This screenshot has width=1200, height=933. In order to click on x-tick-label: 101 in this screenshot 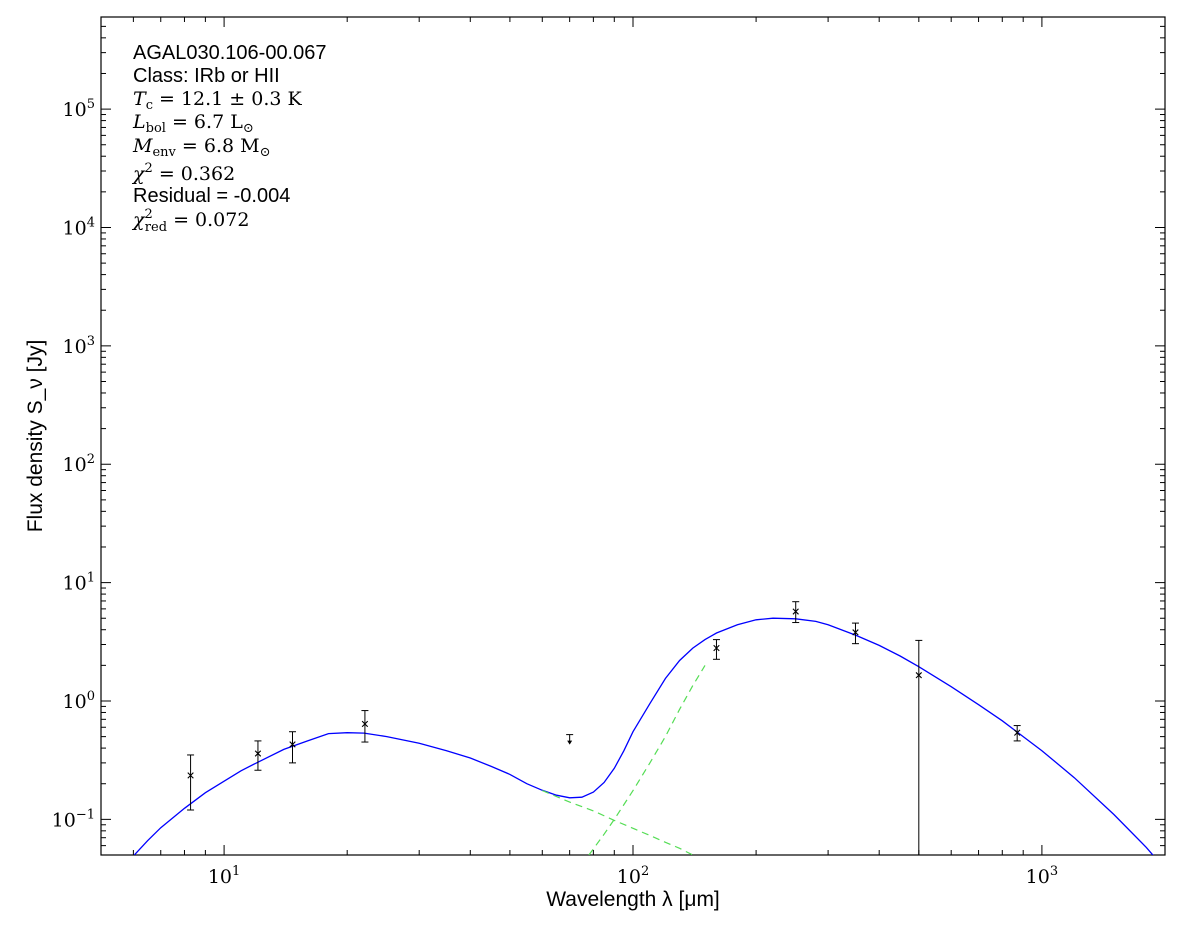, I will do `click(224, 876)`.